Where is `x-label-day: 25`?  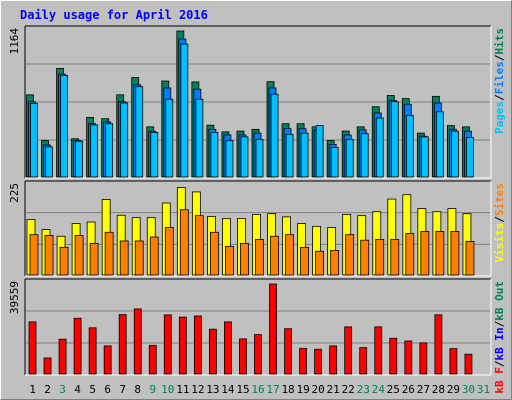
x-label-day: 25 is located at coordinates (393, 389).